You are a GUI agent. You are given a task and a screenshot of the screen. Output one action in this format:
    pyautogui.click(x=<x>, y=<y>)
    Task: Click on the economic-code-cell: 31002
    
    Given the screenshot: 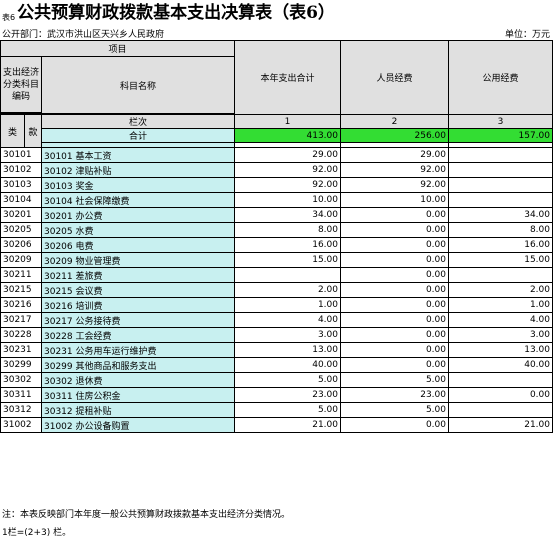 What is the action you would take?
    pyautogui.click(x=21, y=425)
    